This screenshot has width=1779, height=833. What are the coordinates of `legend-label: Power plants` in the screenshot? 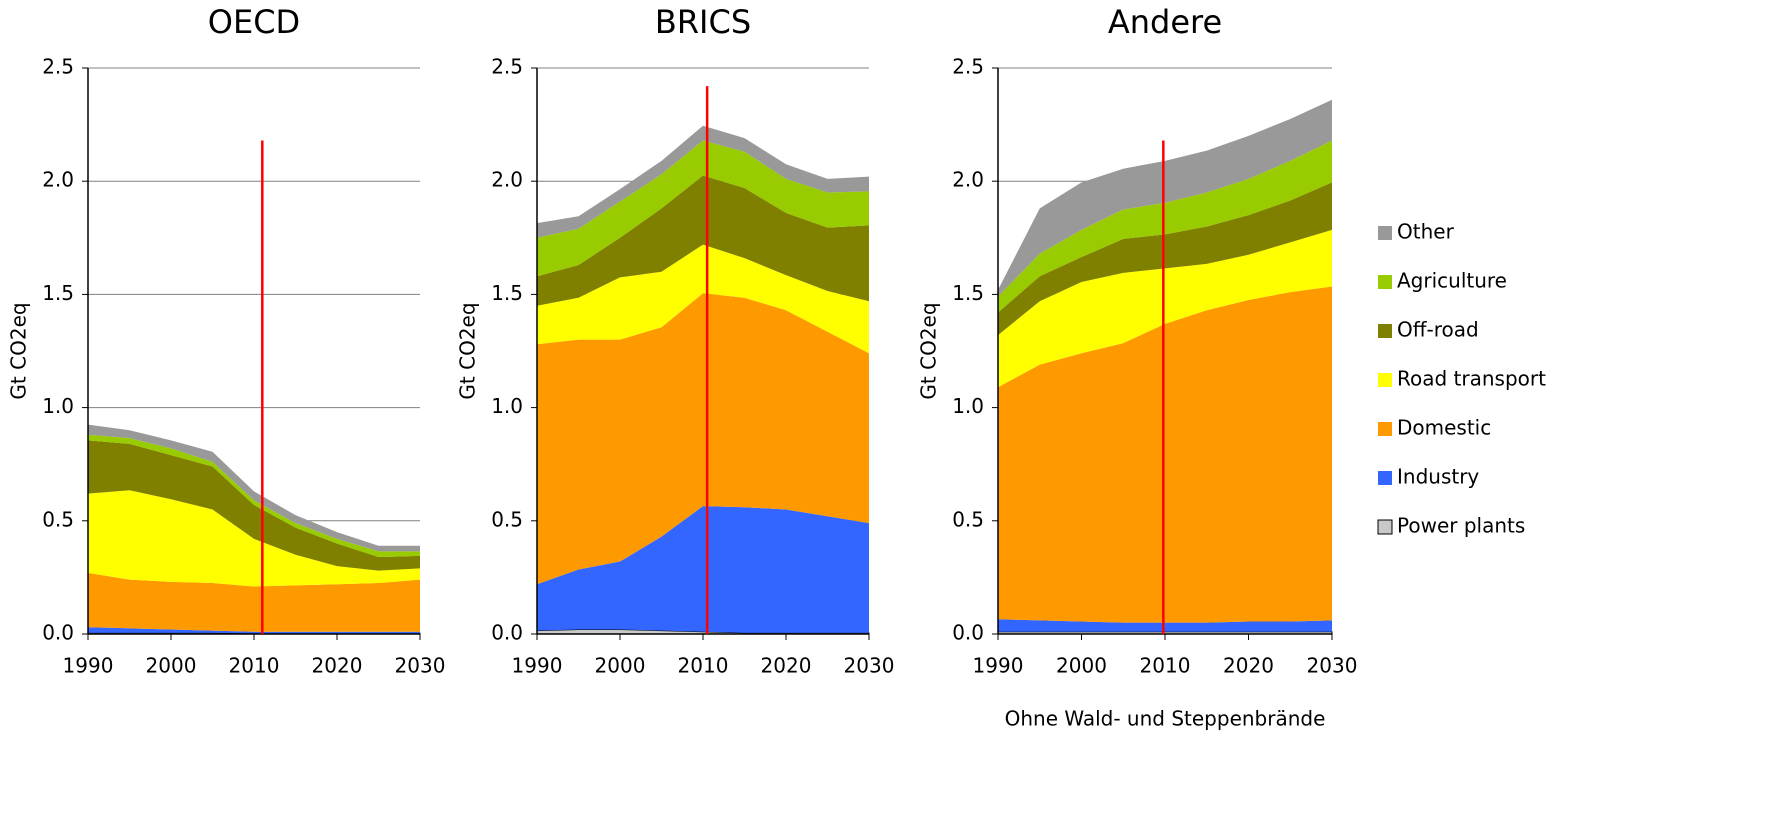 It's located at (1461, 526).